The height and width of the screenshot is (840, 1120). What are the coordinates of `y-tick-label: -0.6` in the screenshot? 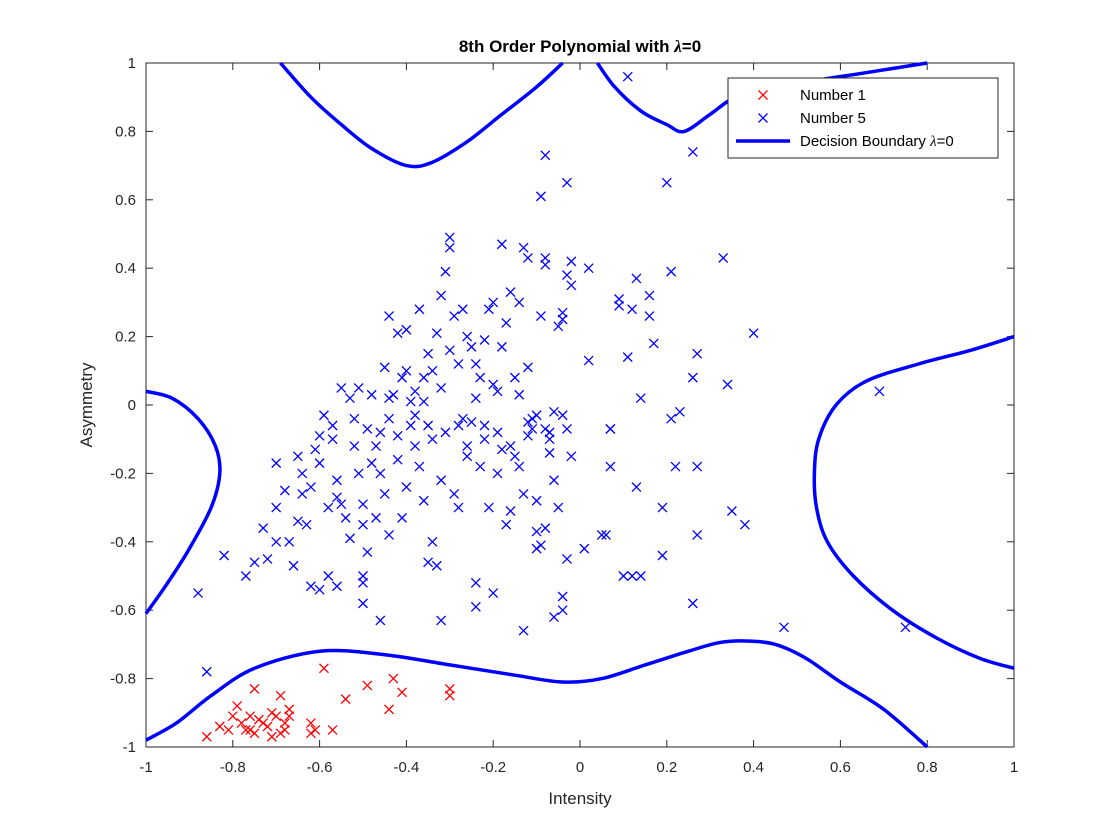 It's located at (123, 610).